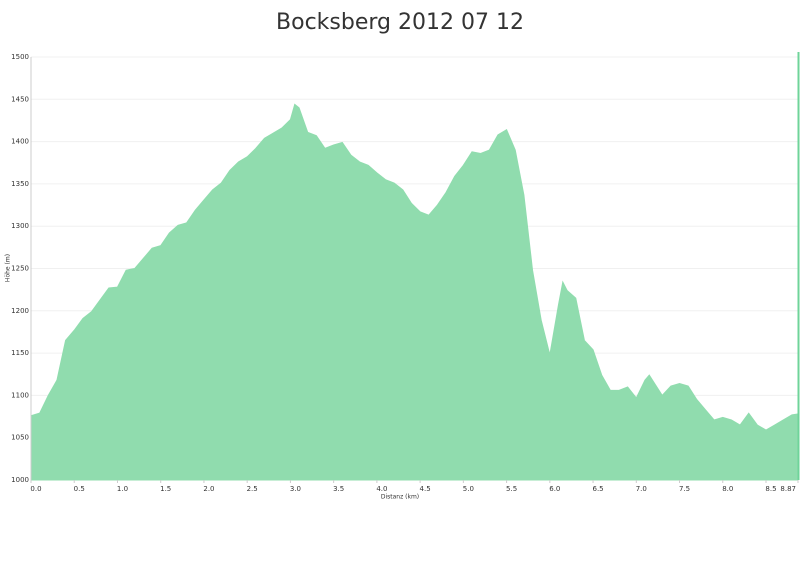  What do you see at coordinates (641, 489) in the screenshot?
I see `x-tick-label: 7.0` at bounding box center [641, 489].